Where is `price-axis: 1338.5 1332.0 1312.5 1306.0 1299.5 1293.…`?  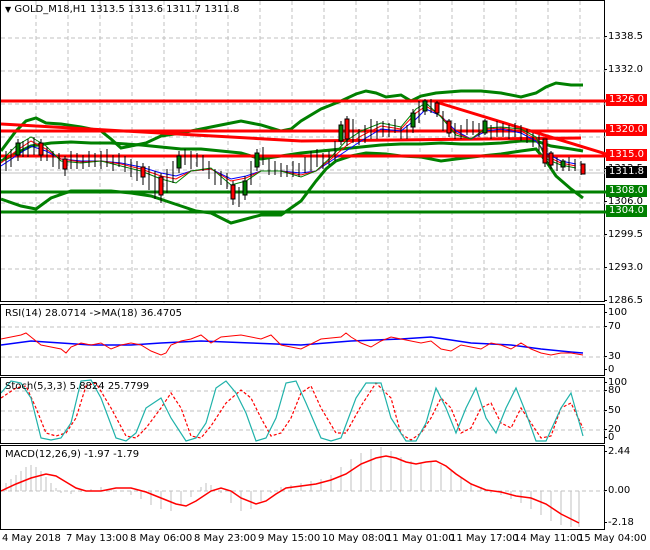
price-axis: 1338.5 1332.0 1312.5 1306.0 1299.5 1293.… is located at coordinates (627, 153).